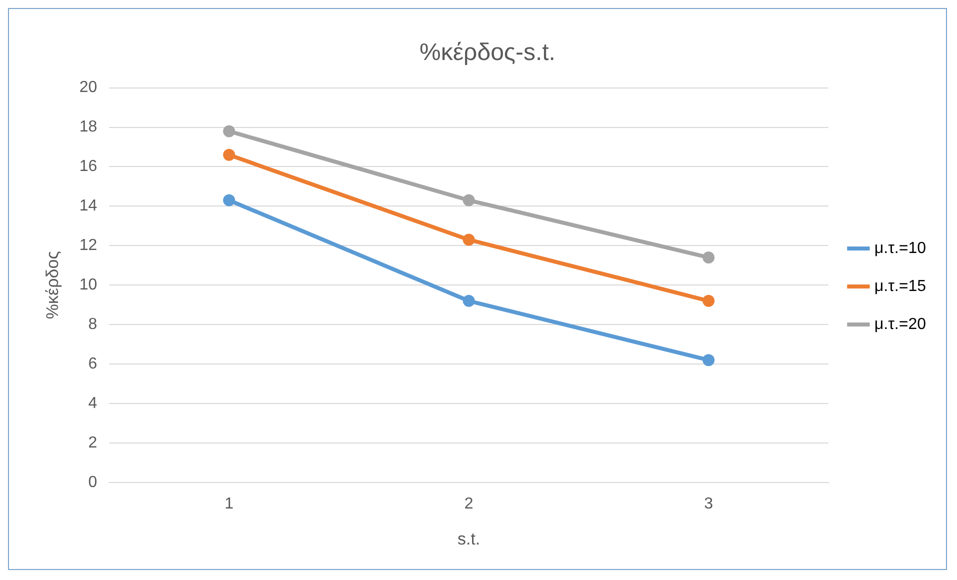 Image resolution: width=957 pixels, height=580 pixels. Describe the element at coordinates (468, 538) in the screenshot. I see `x-axis-title: s.t.` at that location.